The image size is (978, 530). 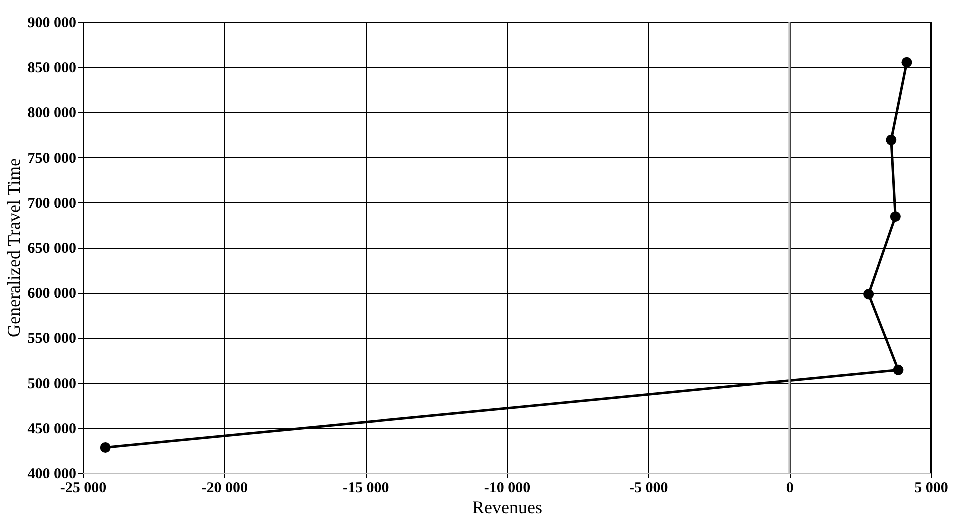 I want to click on y-tick-label: 450 000, so click(x=52, y=429).